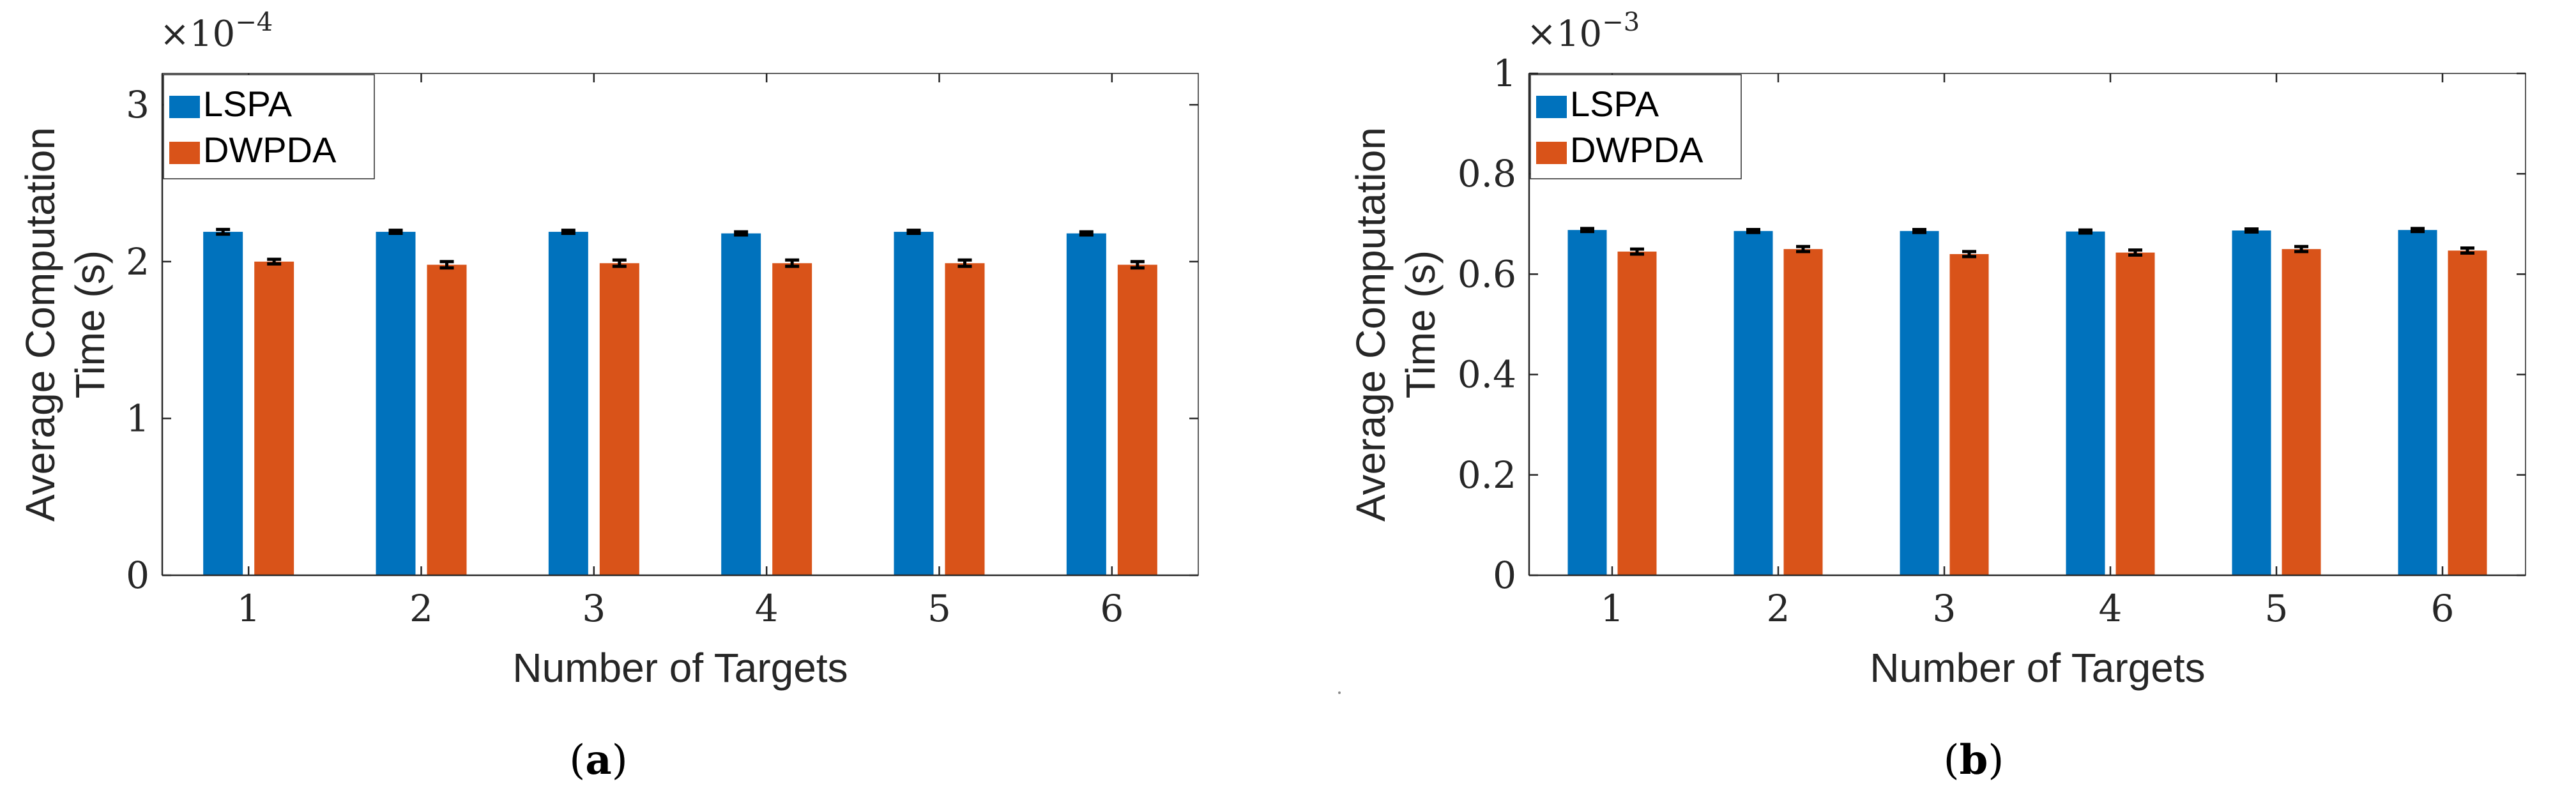  Describe the element at coordinates (1487, 475) in the screenshot. I see `y-tick-label: 0.2` at that location.